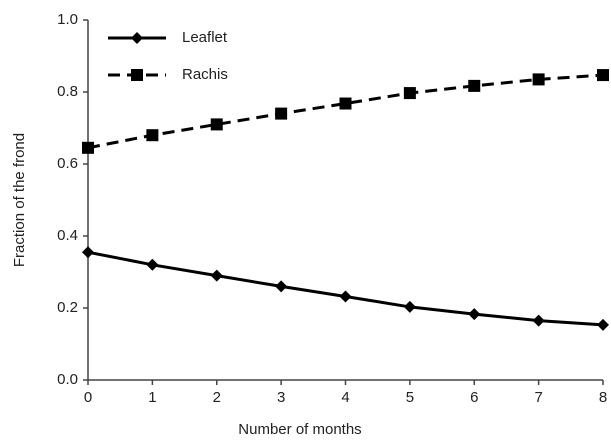  I want to click on x-tick-label: 6, so click(474, 397).